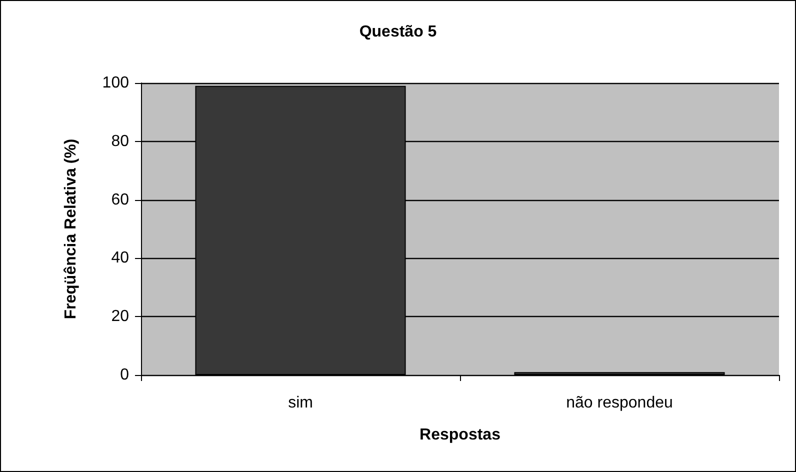  I want to click on x-axis-title: Respostas, so click(460, 435).